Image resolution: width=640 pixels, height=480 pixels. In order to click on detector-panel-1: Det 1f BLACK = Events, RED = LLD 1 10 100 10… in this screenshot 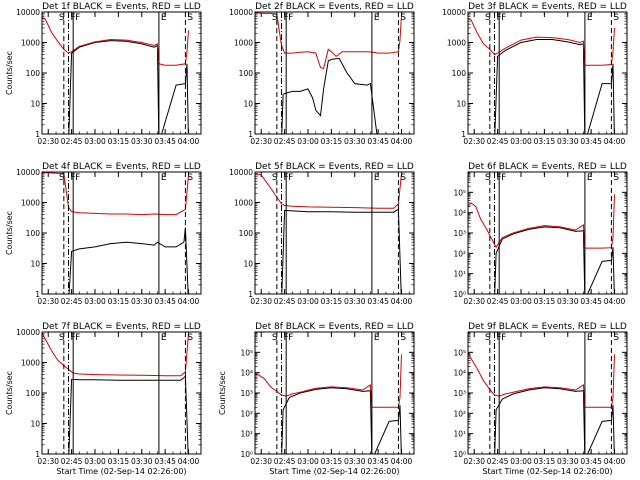, I will do `click(103, 74)`.